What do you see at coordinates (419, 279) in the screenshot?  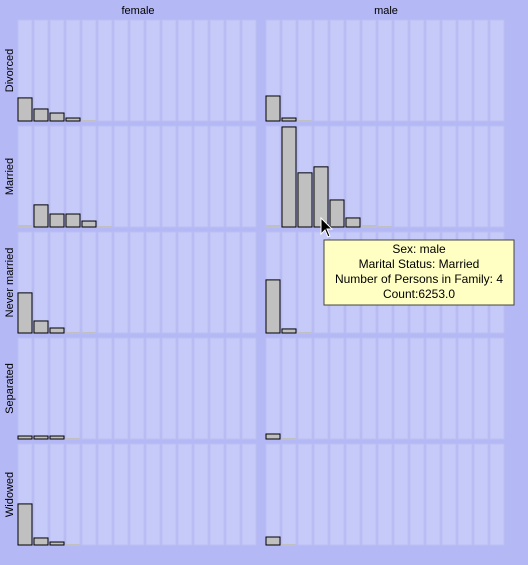 I see `tooltip-line: Number of Persons in Family: 4` at bounding box center [419, 279].